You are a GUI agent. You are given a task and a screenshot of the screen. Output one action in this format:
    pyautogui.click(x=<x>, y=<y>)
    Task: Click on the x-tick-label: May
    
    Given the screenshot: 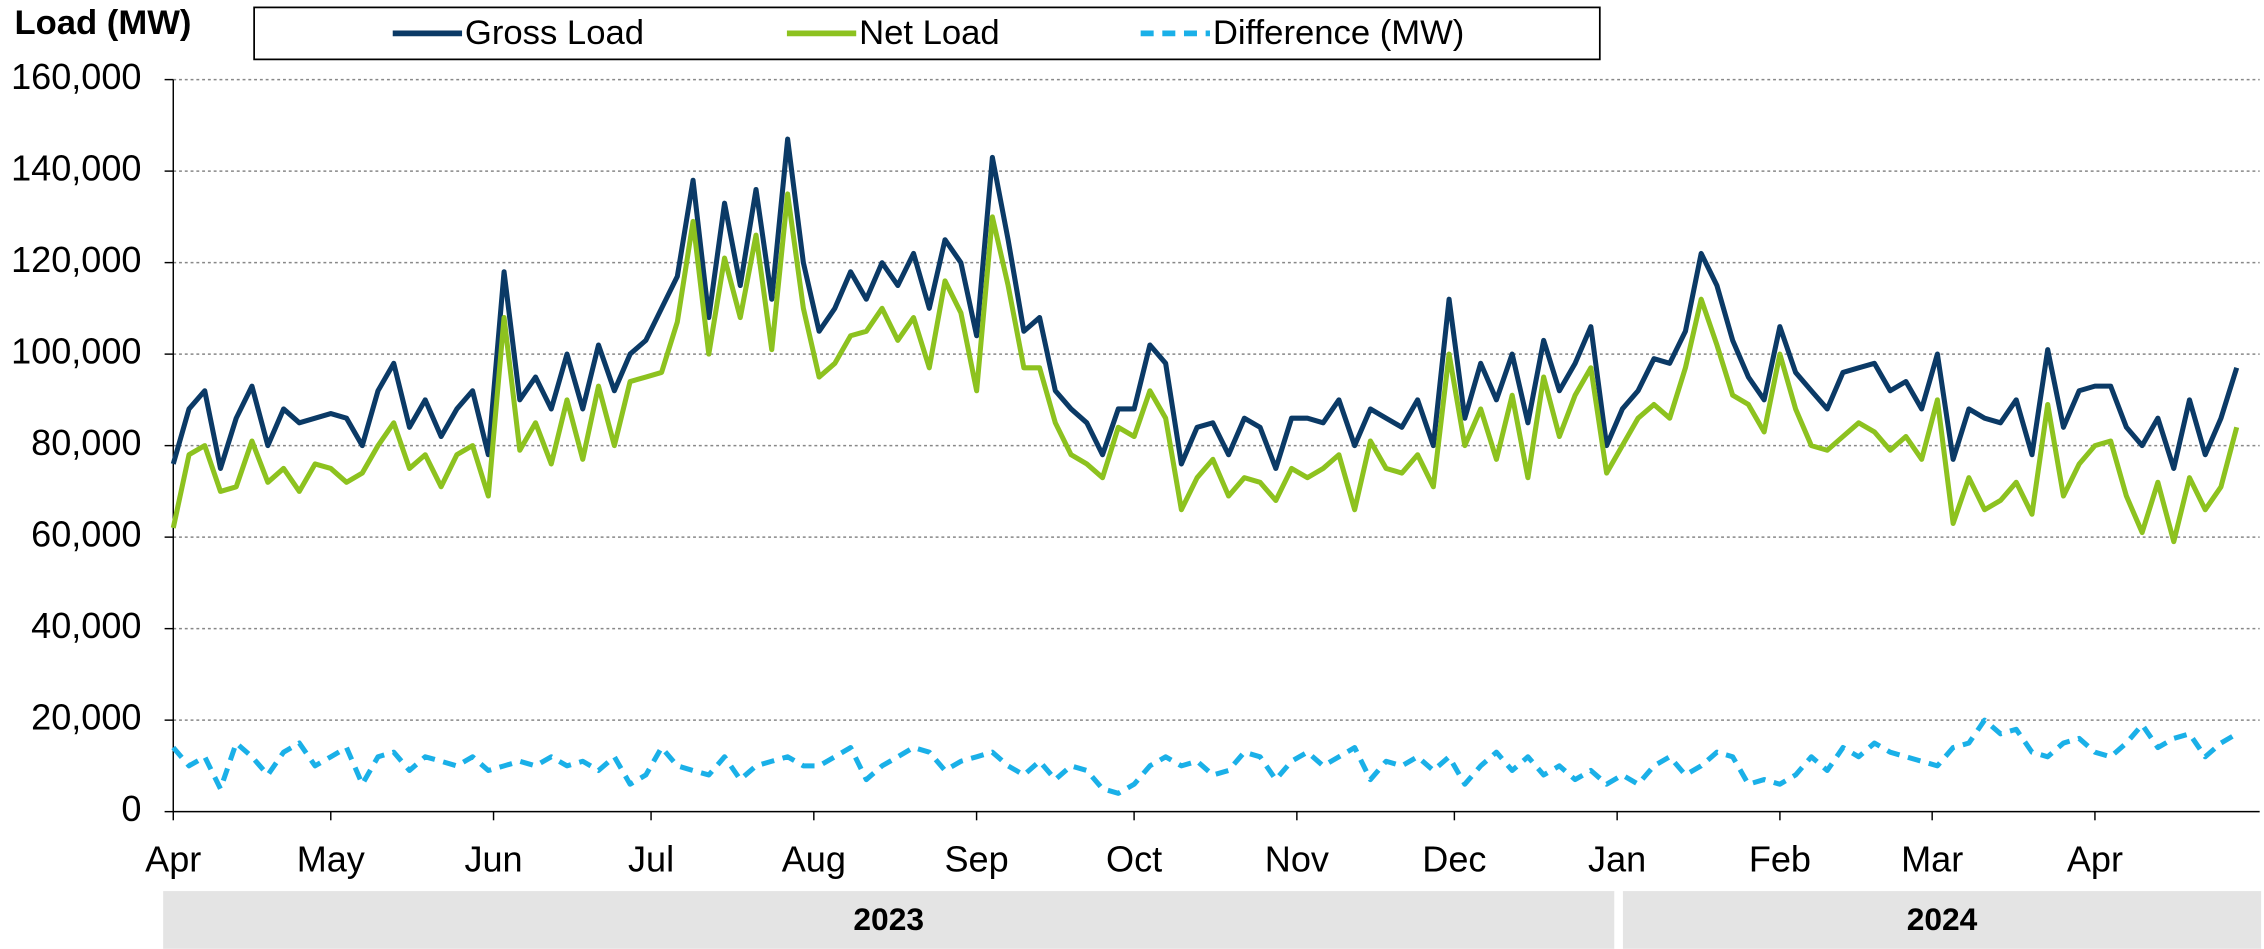 What is the action you would take?
    pyautogui.click(x=331, y=859)
    